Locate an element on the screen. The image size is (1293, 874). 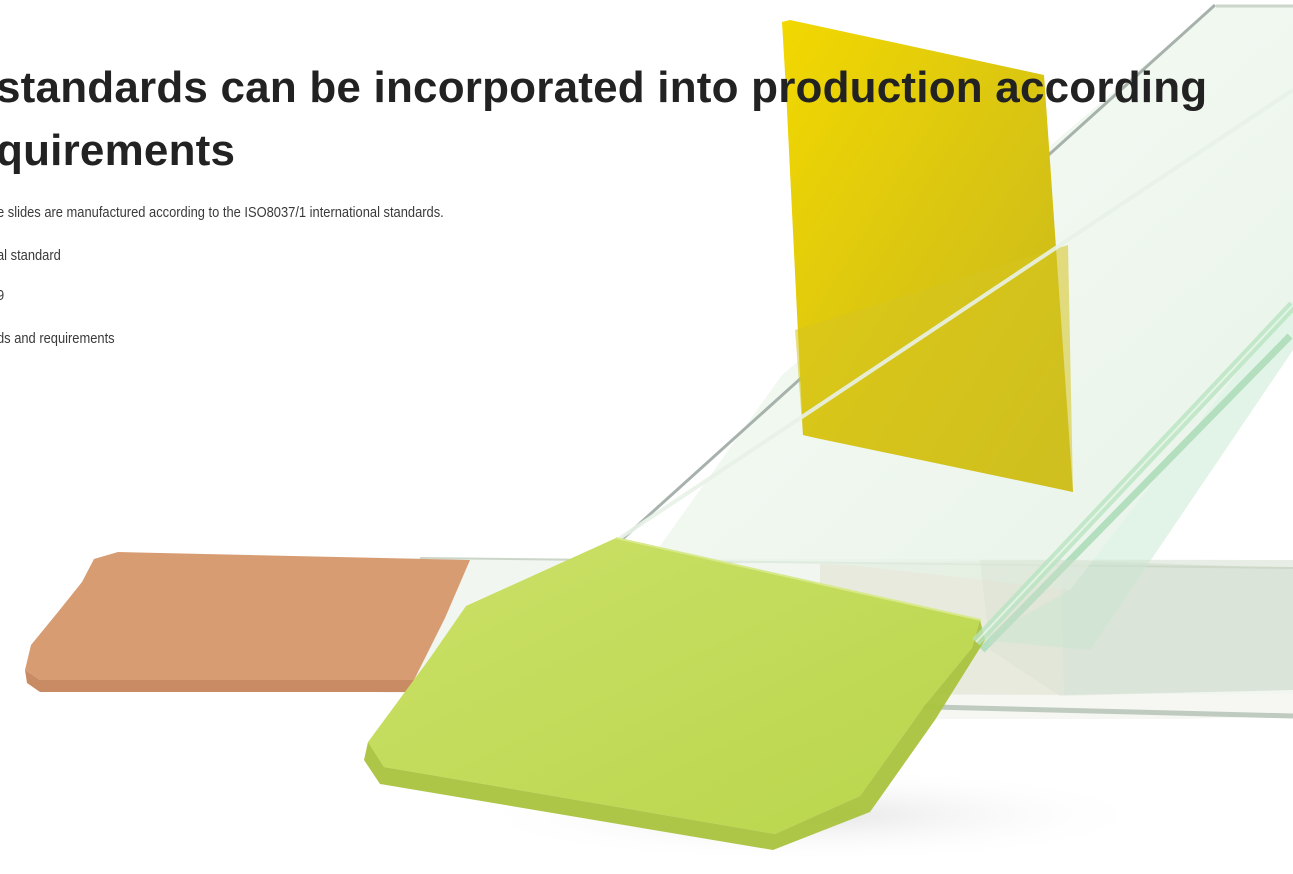
description-line-3: 9 is located at coordinates (2, 295).